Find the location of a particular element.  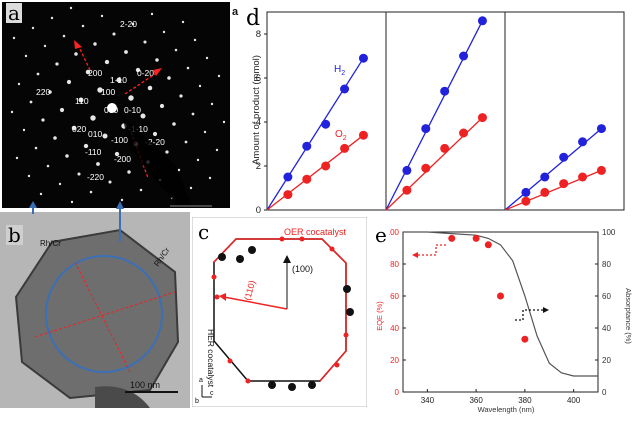

label-100: (100) is located at coordinates (302, 269).